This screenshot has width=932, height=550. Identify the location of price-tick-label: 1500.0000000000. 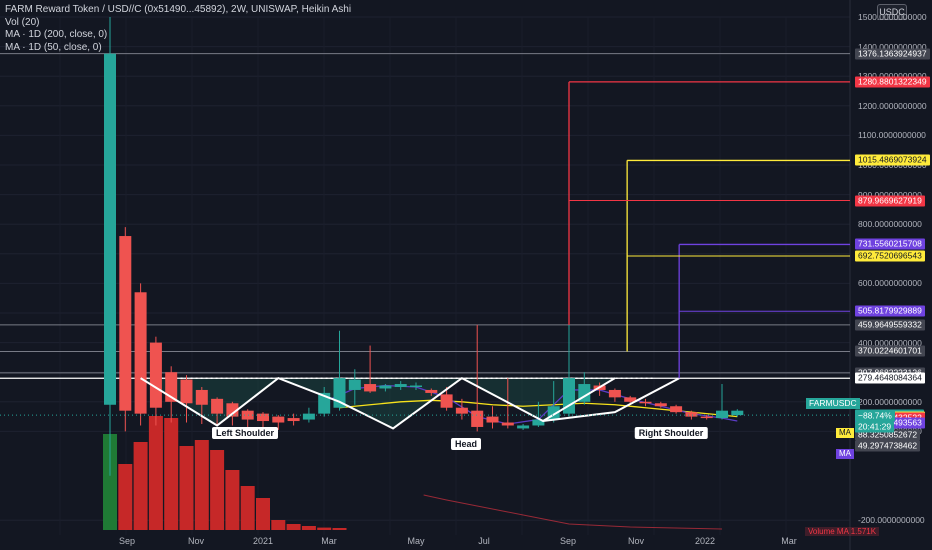
(892, 17).